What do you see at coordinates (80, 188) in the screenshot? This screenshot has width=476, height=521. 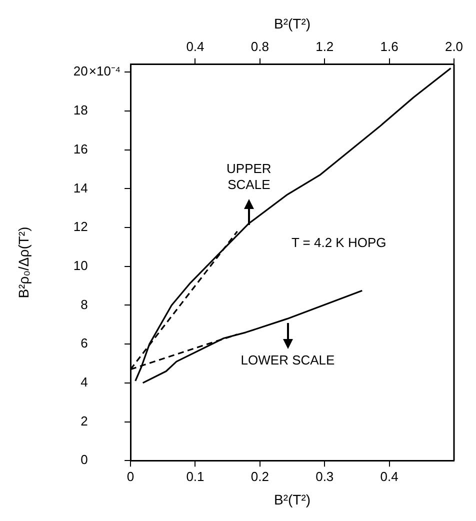 I see `y-tick-label: 14` at bounding box center [80, 188].